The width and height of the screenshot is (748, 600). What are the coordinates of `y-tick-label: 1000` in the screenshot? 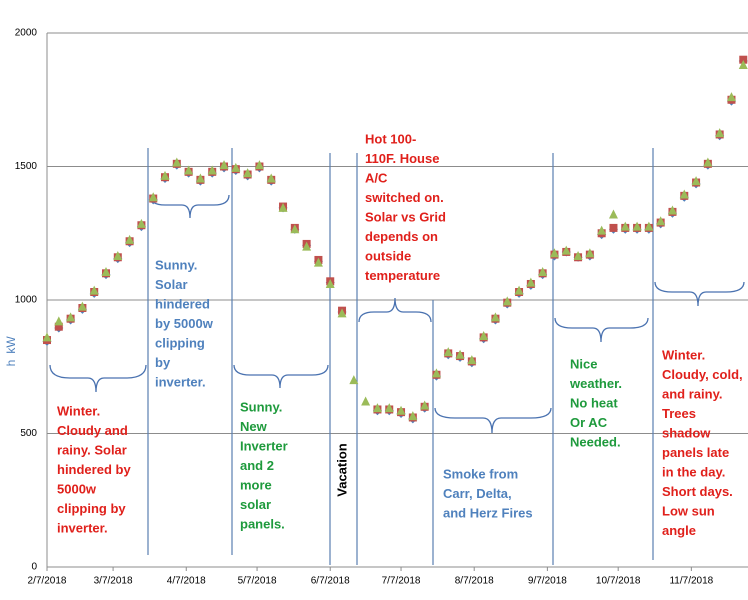 It's located at (26, 300).